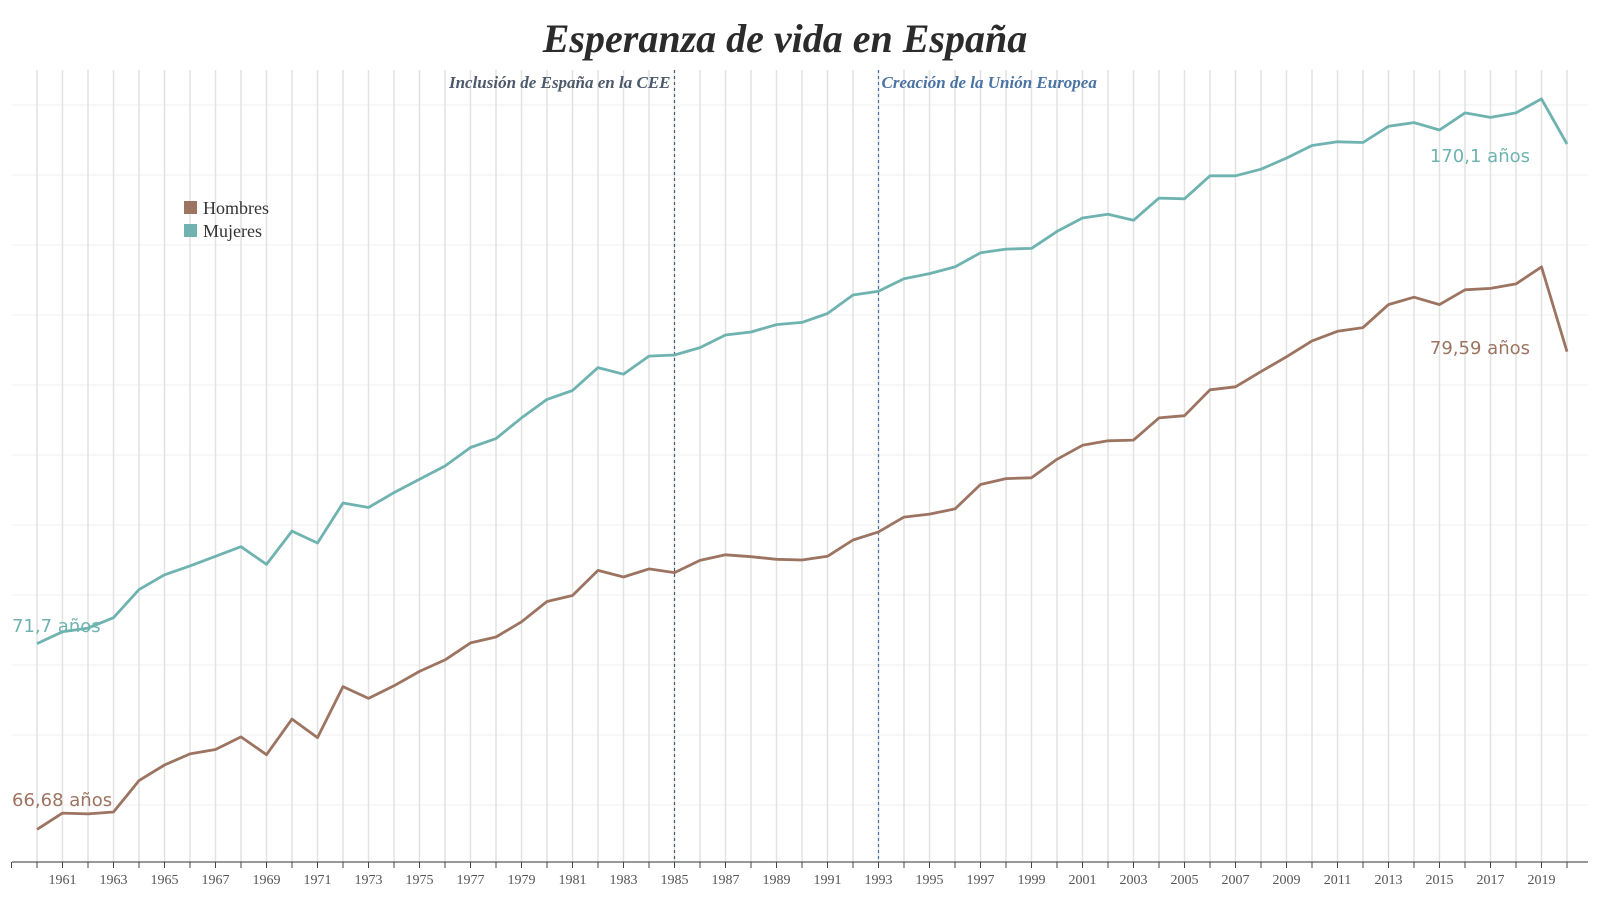 The height and width of the screenshot is (900, 1600). I want to click on x-tick-label: 1961, so click(63, 880).